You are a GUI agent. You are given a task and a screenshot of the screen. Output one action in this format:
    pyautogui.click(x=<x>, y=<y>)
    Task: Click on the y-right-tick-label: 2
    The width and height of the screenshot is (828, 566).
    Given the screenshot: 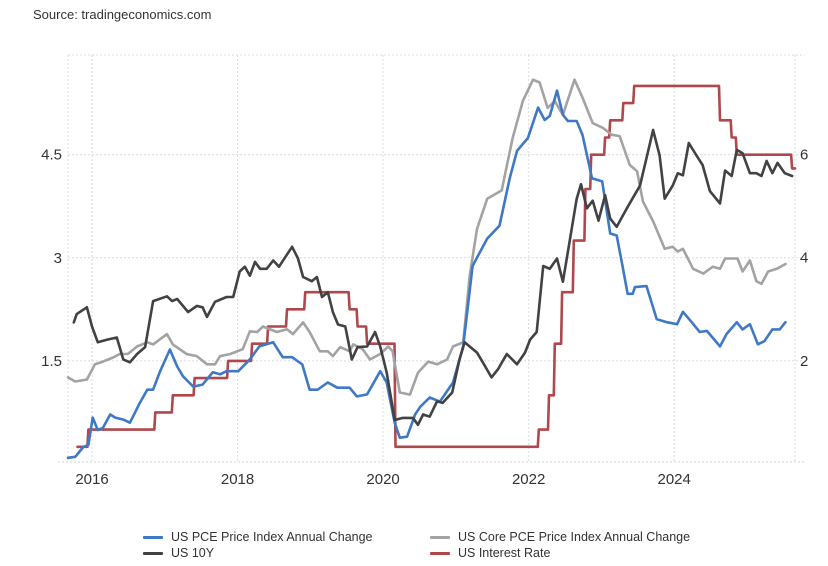 What is the action you would take?
    pyautogui.click(x=804, y=361)
    